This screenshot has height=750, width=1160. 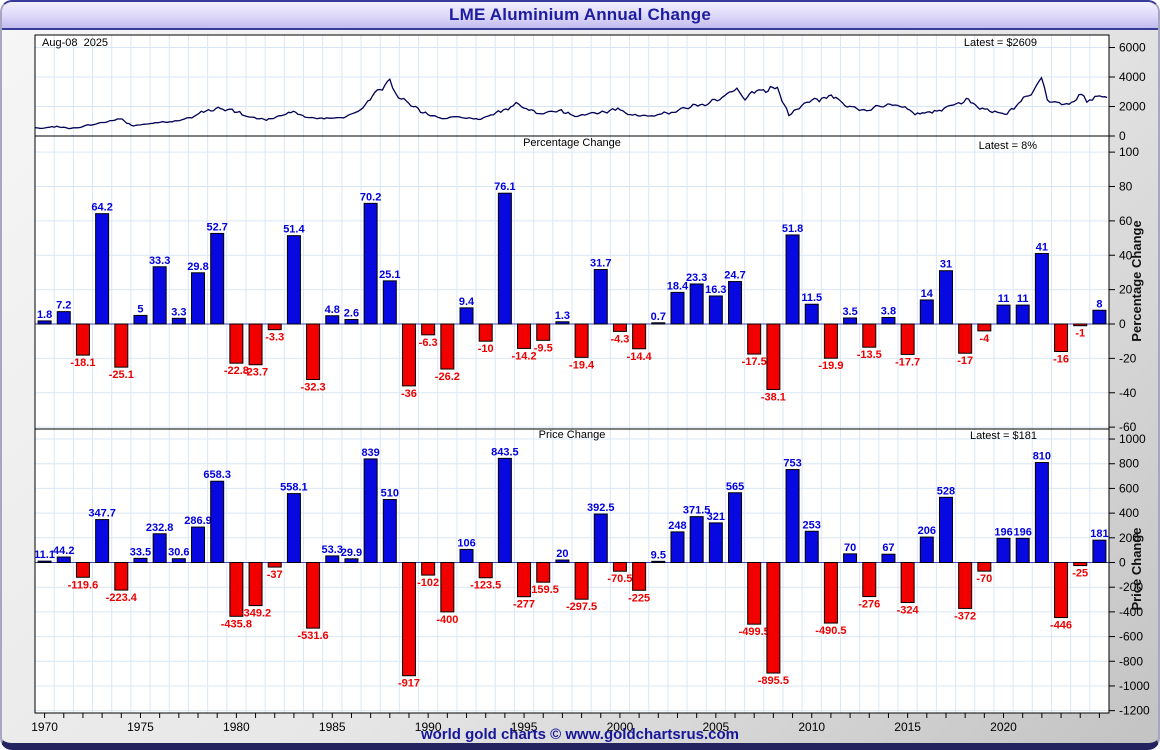 I want to click on bar-label-2007: -499.5, so click(x=754, y=632).